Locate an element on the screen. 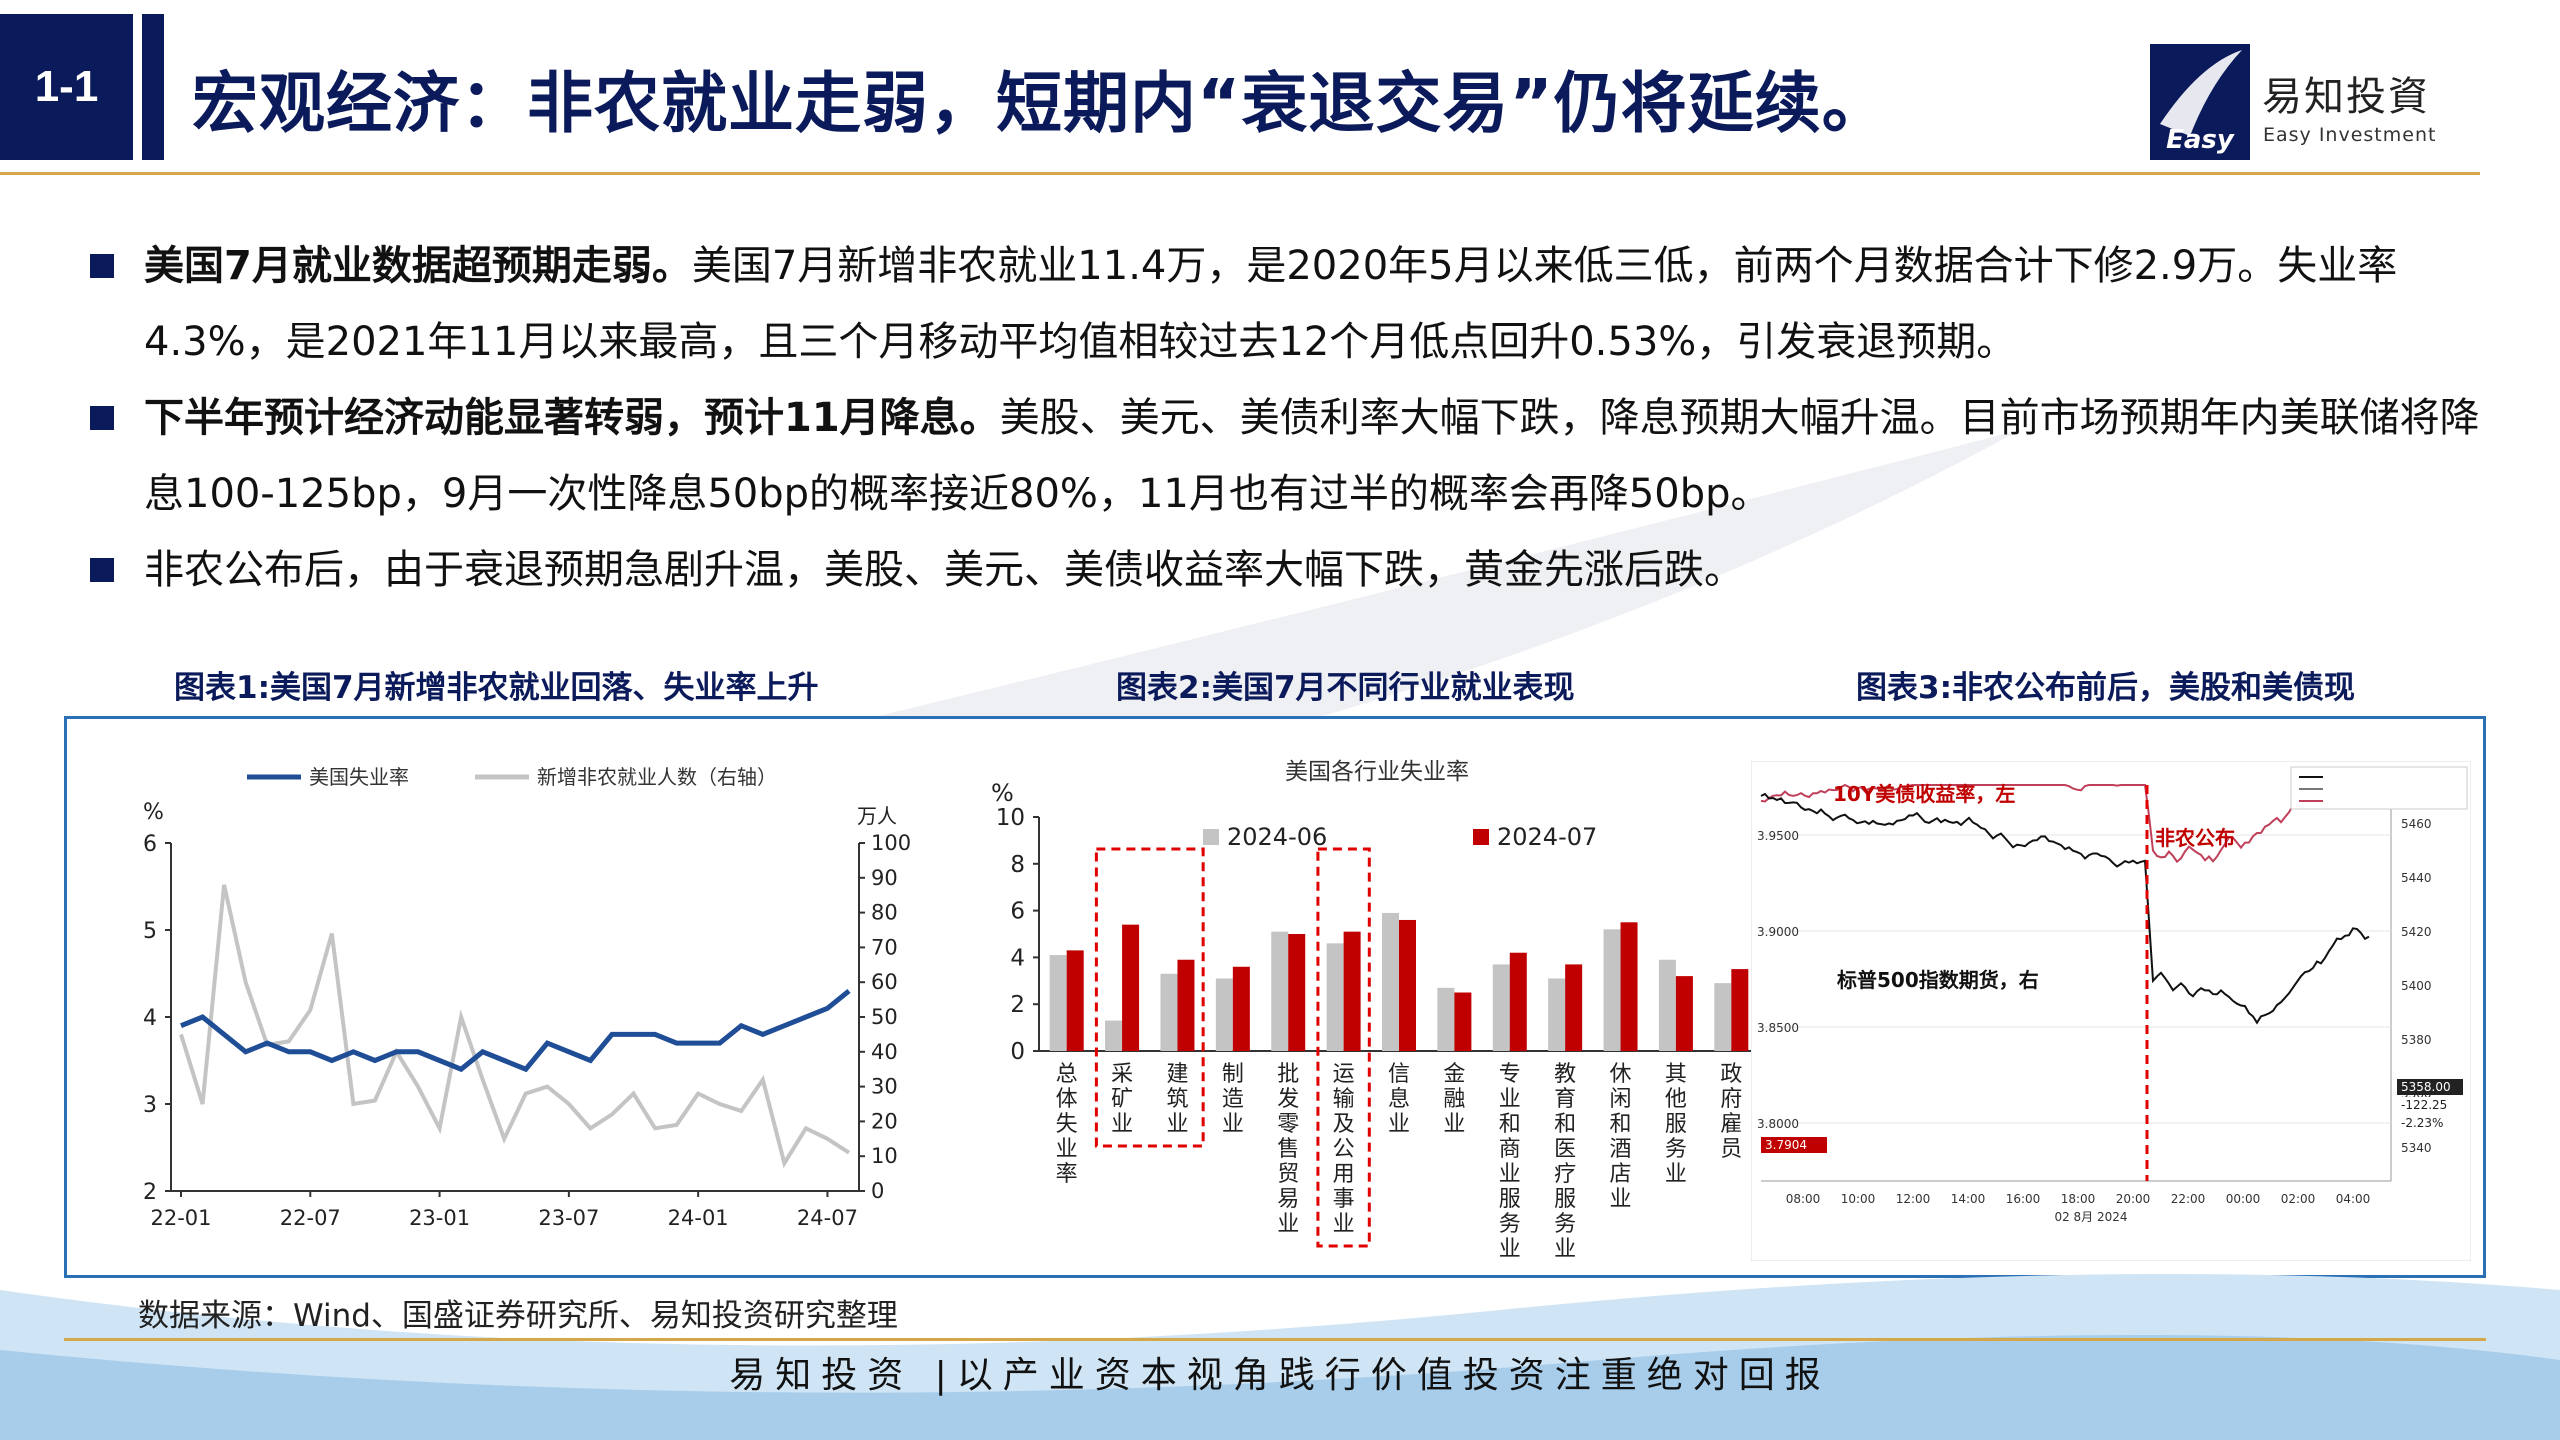  chart1-left-axis-label: % is located at coordinates (153, 812).